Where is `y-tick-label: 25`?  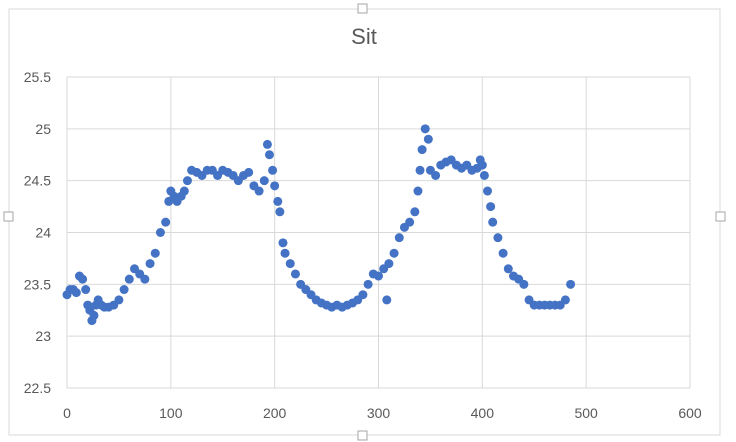 y-tick-label: 25 is located at coordinates (43, 129).